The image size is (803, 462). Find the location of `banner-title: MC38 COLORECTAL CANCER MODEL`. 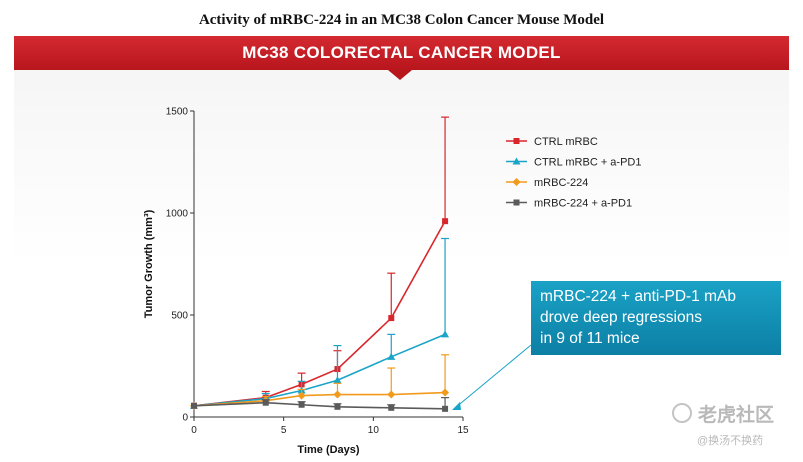

banner-title: MC38 COLORECTAL CANCER MODEL is located at coordinates (401, 53).